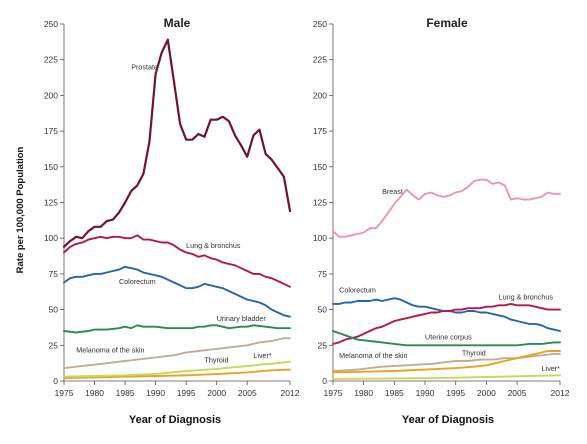  What do you see at coordinates (20, 209) in the screenshot?
I see `y-axis-label: Rate per 100,000 Population` at bounding box center [20, 209].